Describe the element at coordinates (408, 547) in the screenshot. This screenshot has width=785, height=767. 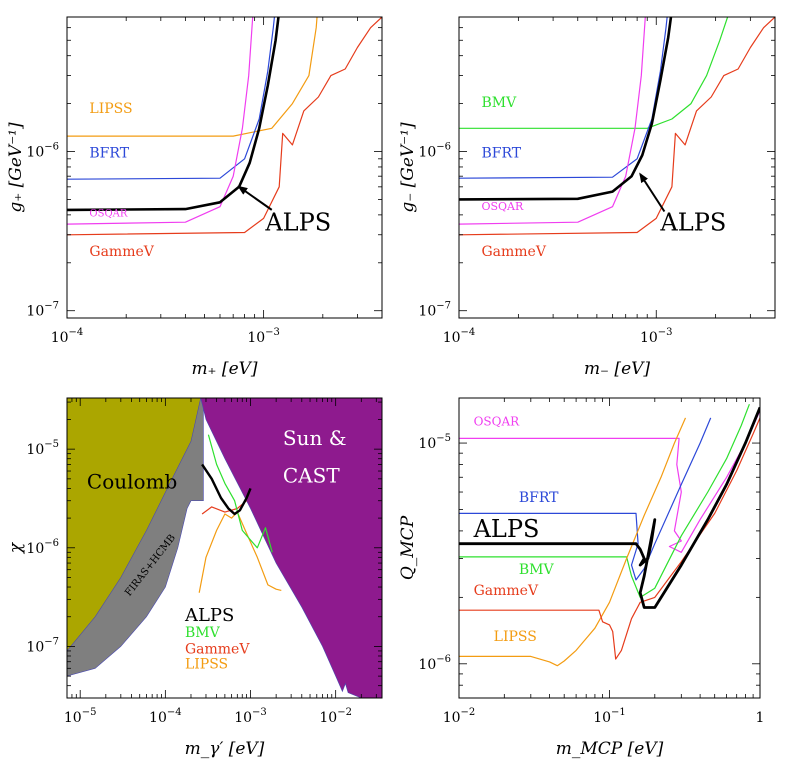
I see `y-axis-label: Q_MCP` at that location.